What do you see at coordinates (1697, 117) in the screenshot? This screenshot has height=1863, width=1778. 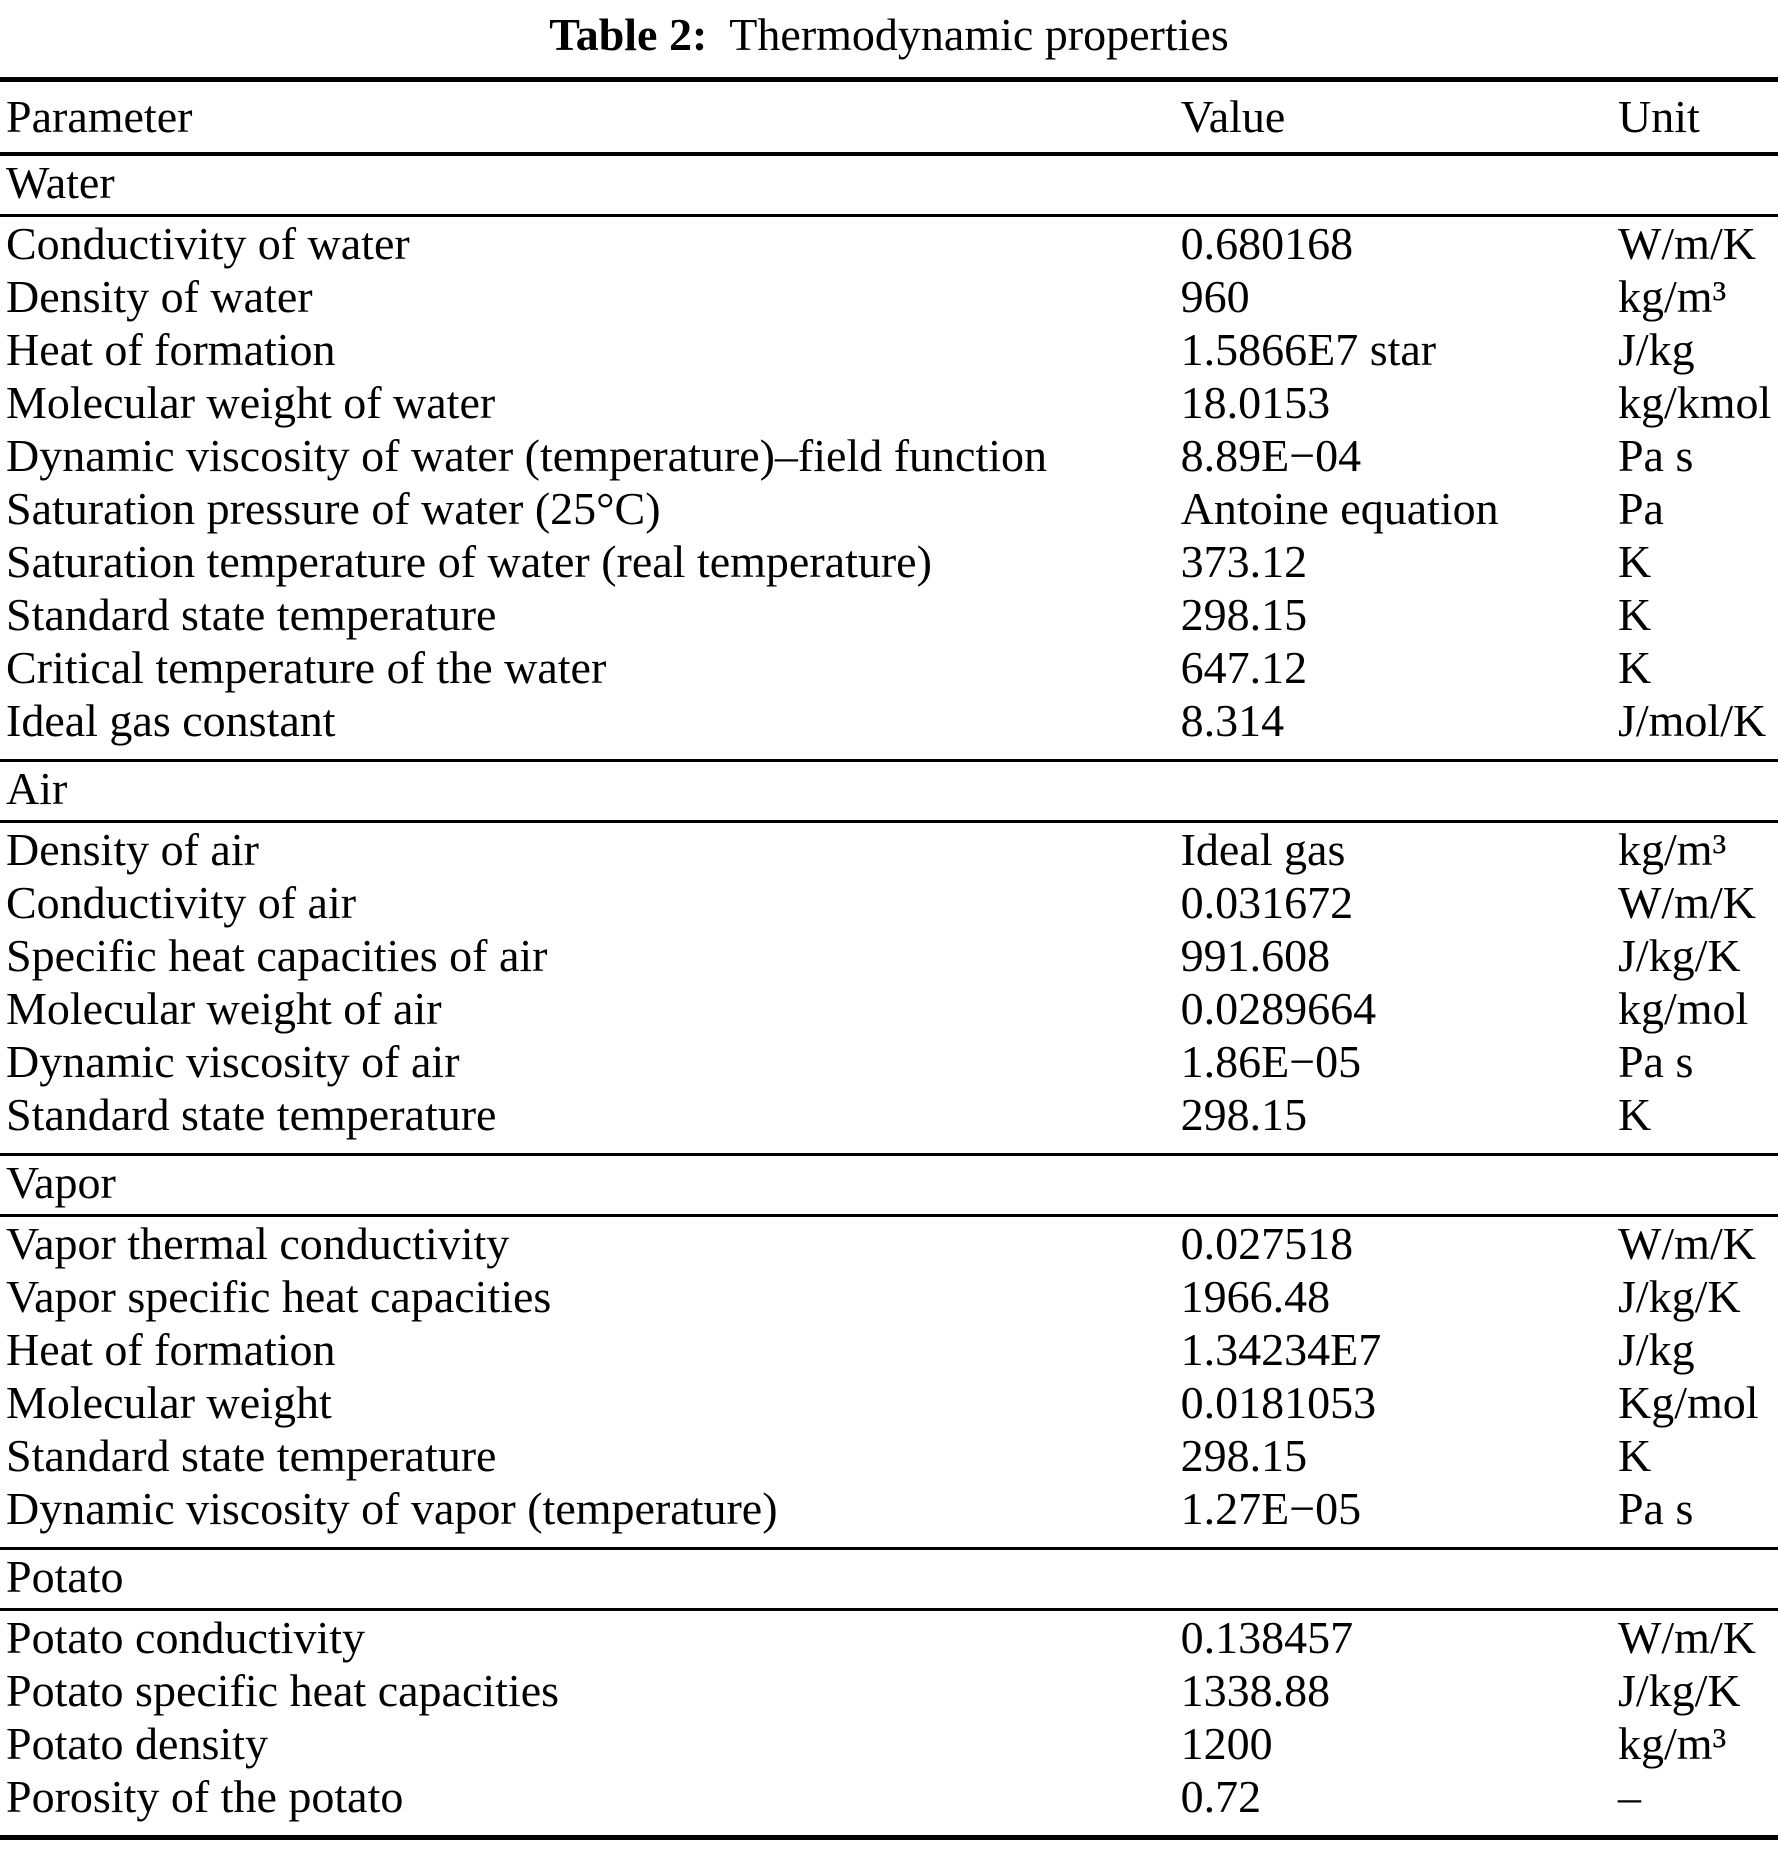 I see `column-header-unit: Unit` at bounding box center [1697, 117].